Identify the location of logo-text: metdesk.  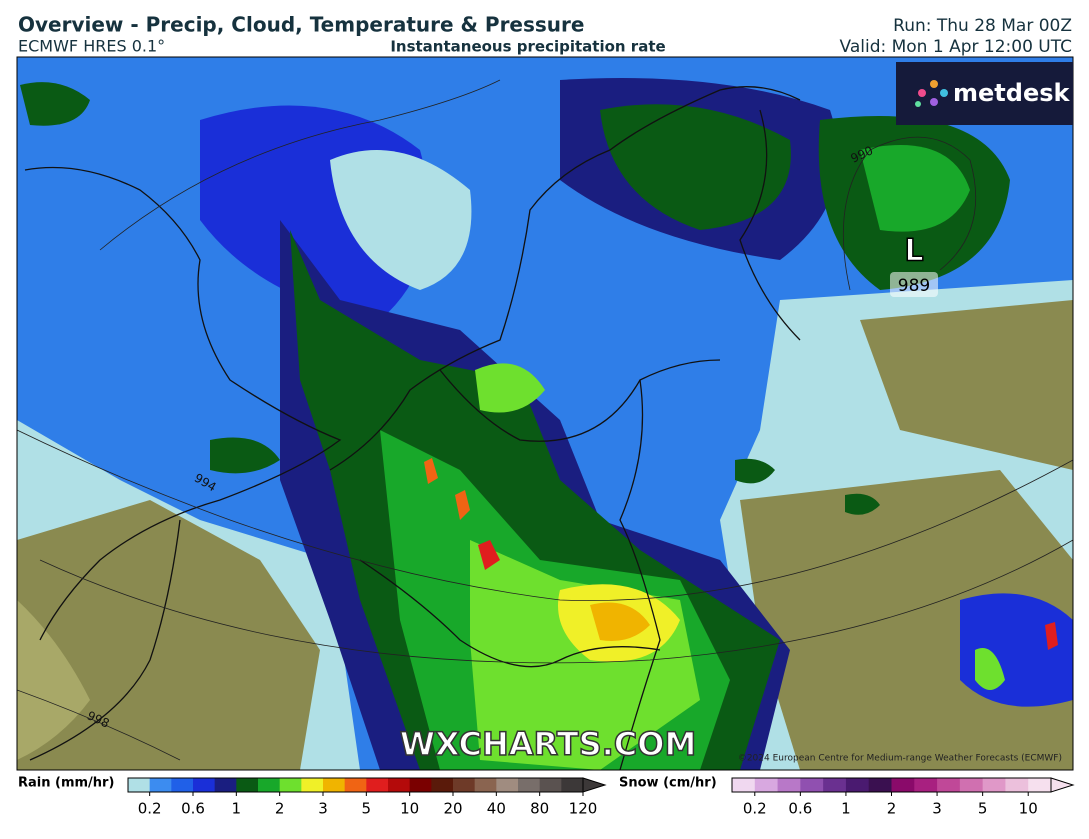
(1012, 93).